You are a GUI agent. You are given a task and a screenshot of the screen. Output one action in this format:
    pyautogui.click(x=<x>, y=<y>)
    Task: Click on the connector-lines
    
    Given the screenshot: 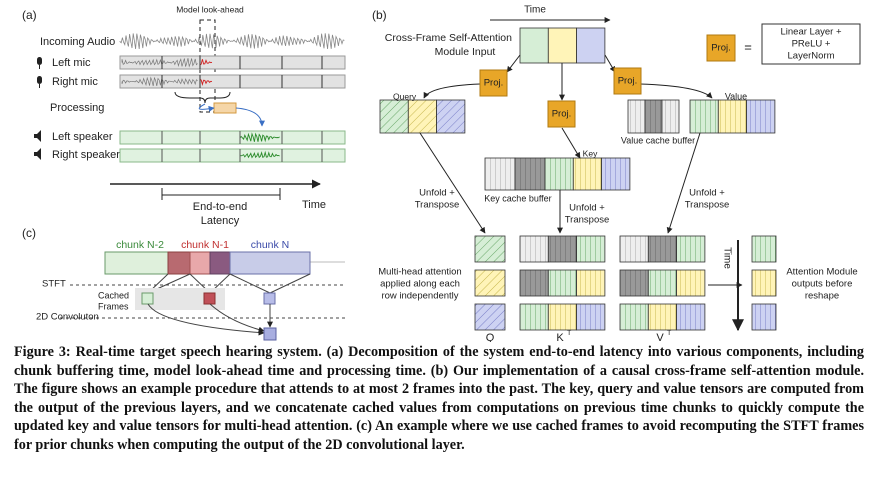 What is the action you would take?
    pyautogui.click(x=210, y=319)
    